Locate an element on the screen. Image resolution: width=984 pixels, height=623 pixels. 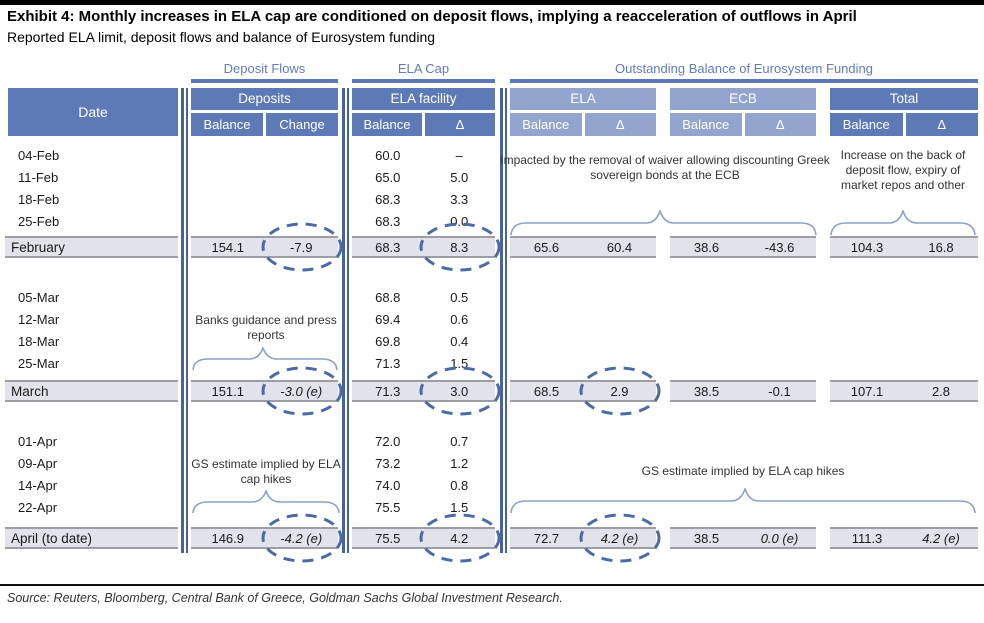
ela-delta: 60.4 is located at coordinates (619, 247).